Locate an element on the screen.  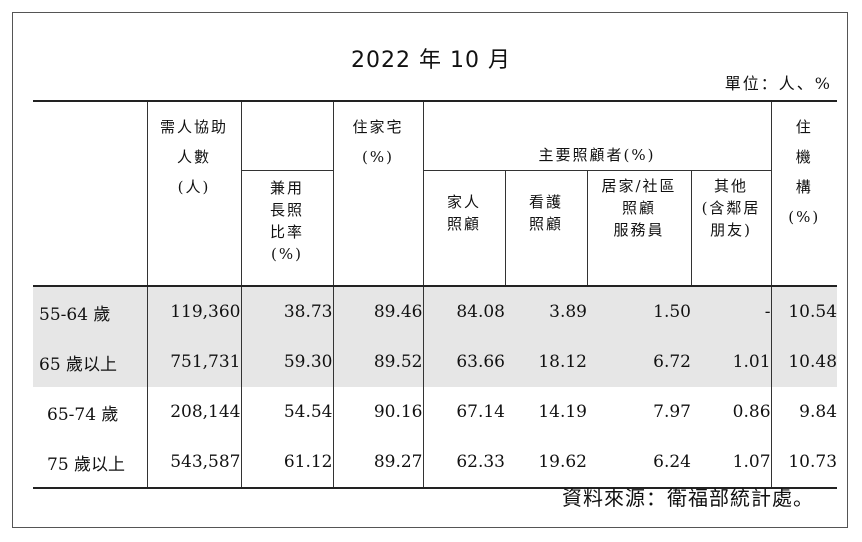
header-combined-line3: 比率 is located at coordinates (286, 232).